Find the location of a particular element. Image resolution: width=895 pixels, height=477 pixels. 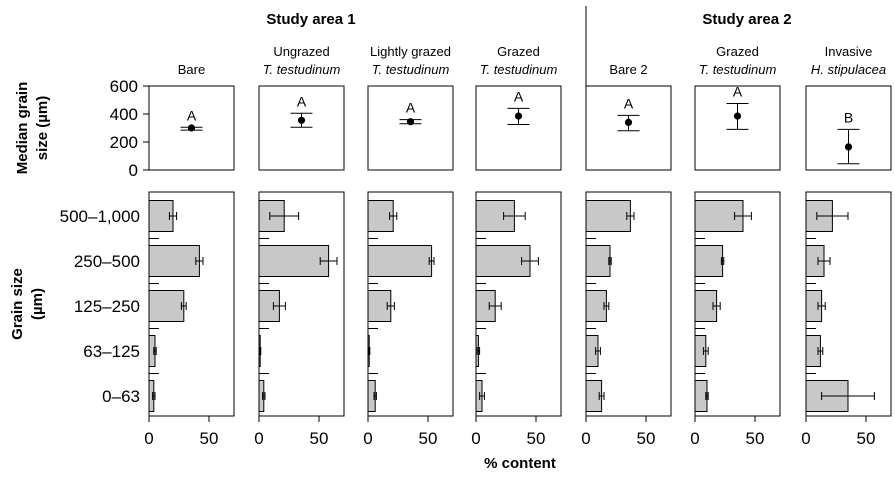

top-ytick-label: 200 is located at coordinates (124, 142).